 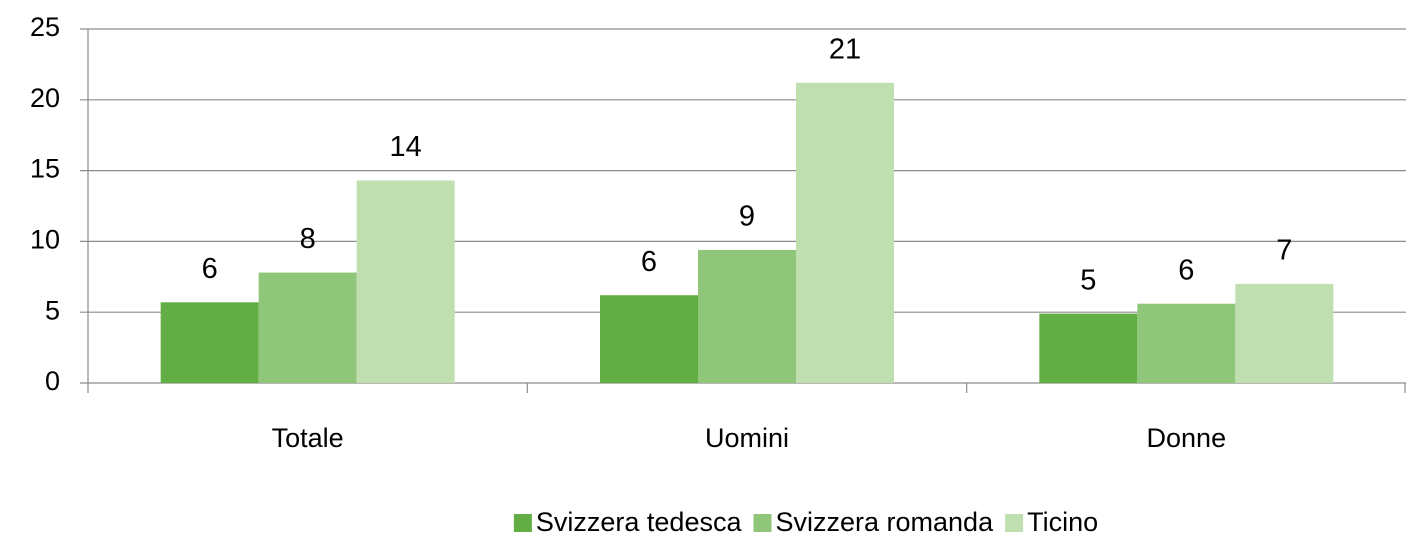 What do you see at coordinates (1284, 251) in the screenshot?
I see `value-label: 7` at bounding box center [1284, 251].